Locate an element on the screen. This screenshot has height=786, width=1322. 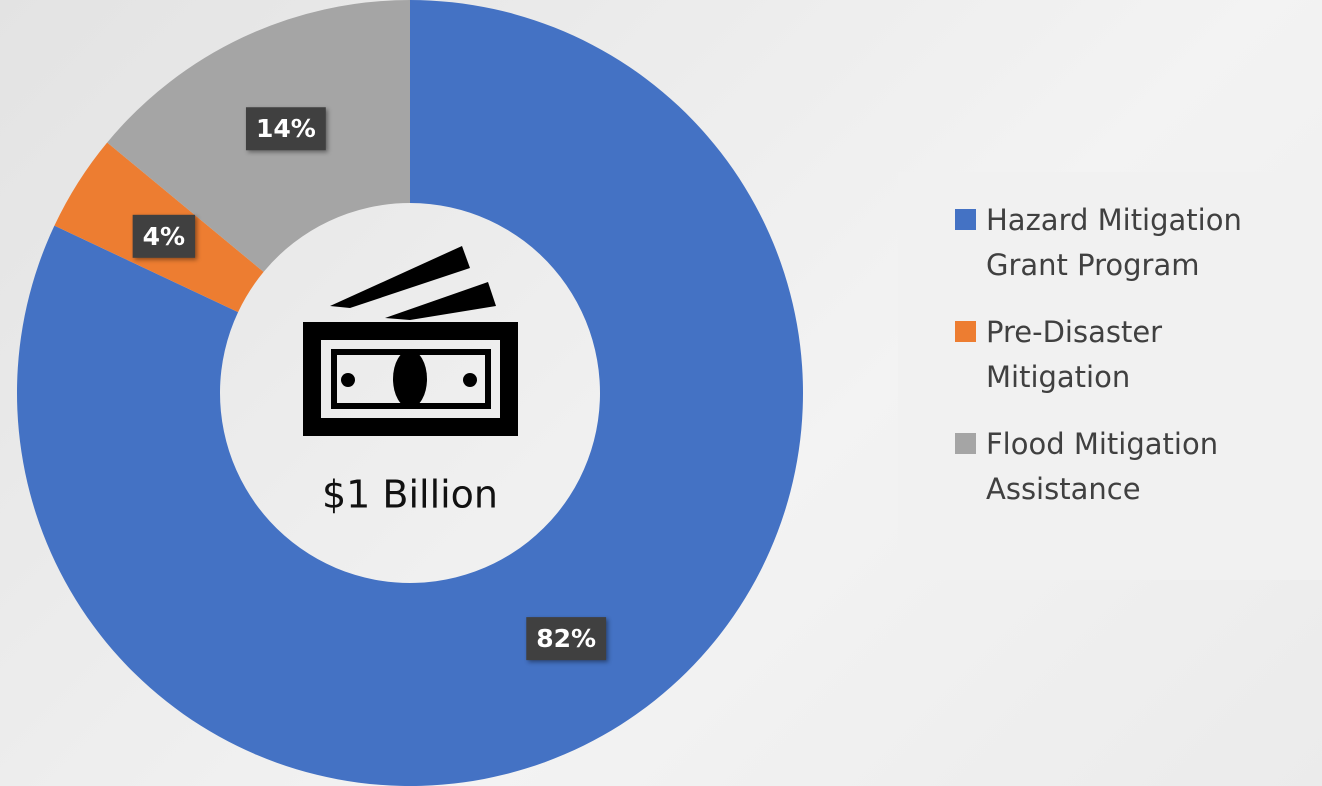
data-label: 82% is located at coordinates (566, 638).